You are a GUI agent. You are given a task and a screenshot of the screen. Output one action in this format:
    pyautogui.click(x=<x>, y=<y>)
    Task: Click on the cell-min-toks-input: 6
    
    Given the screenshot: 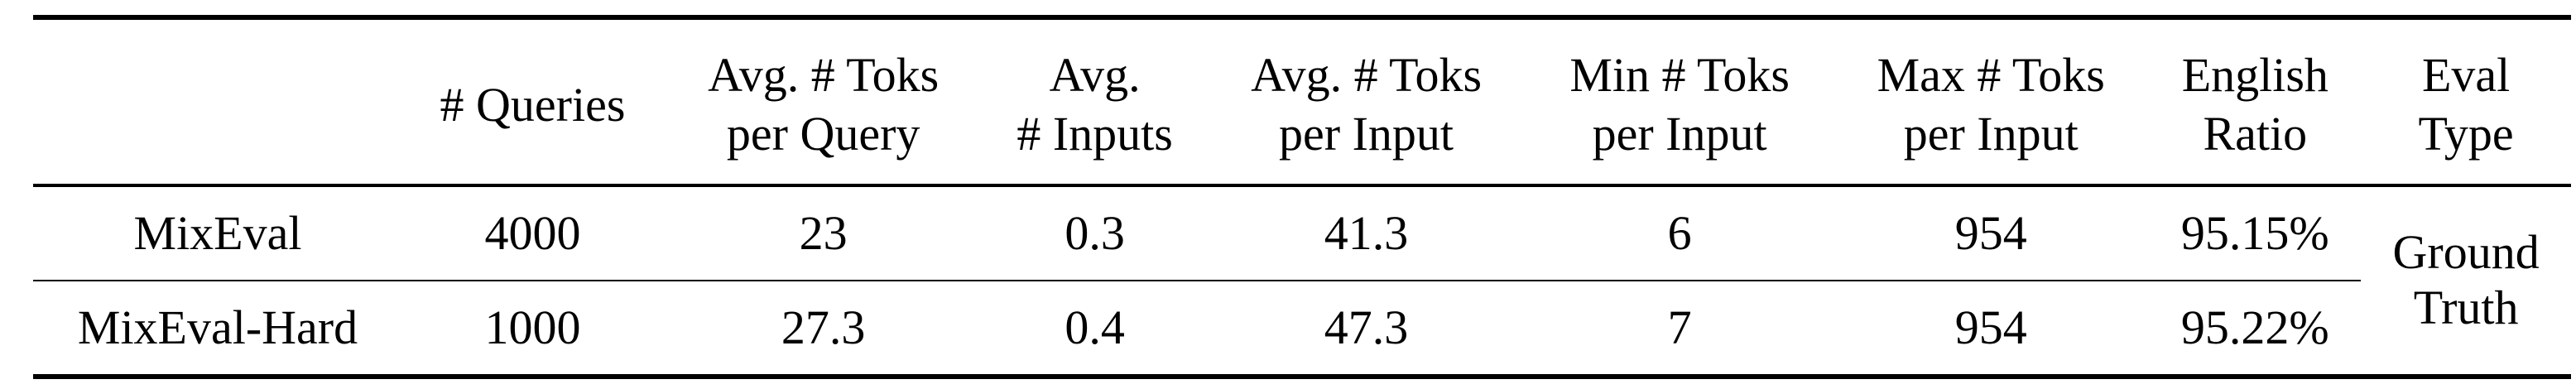 What is the action you would take?
    pyautogui.click(x=1679, y=233)
    